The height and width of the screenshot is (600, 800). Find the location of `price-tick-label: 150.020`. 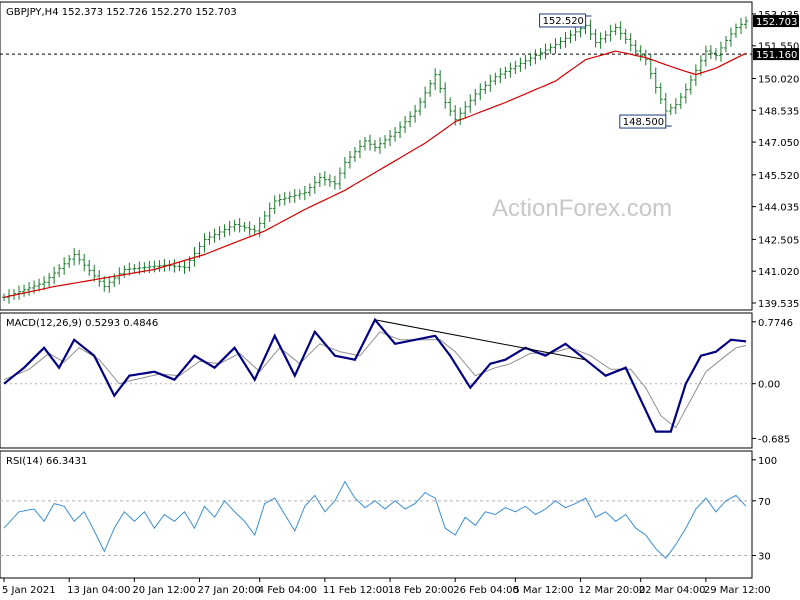

price-tick-label: 150.020 is located at coordinates (778, 80).